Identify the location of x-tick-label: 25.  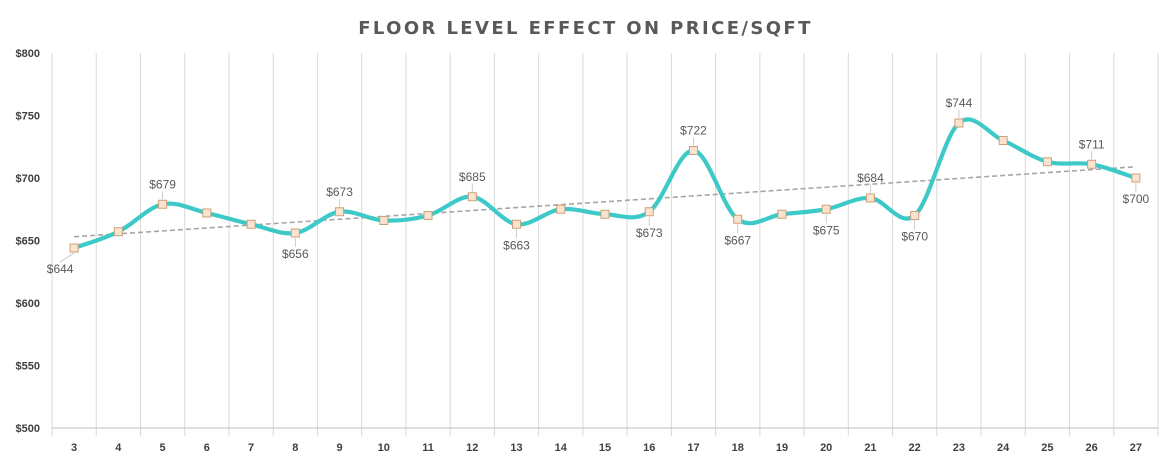
(1047, 448).